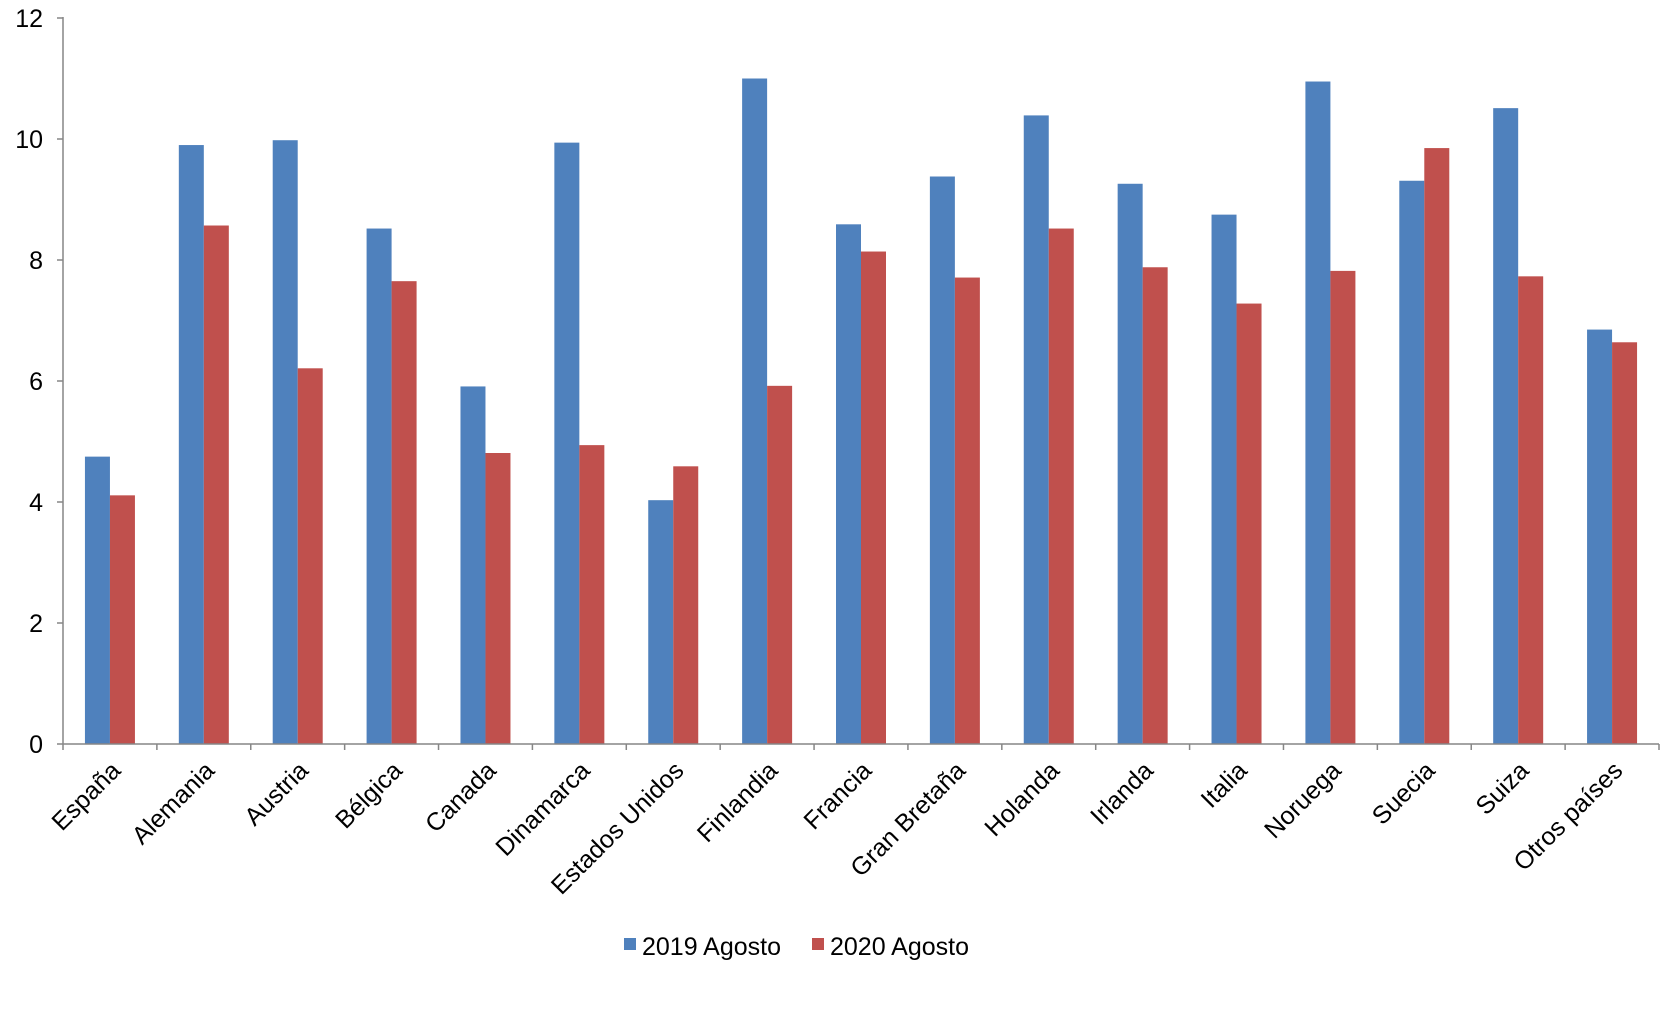 This screenshot has height=1018, width=1661. What do you see at coordinates (1224, 784) in the screenshot?
I see `x-category-label-12: Italia` at bounding box center [1224, 784].